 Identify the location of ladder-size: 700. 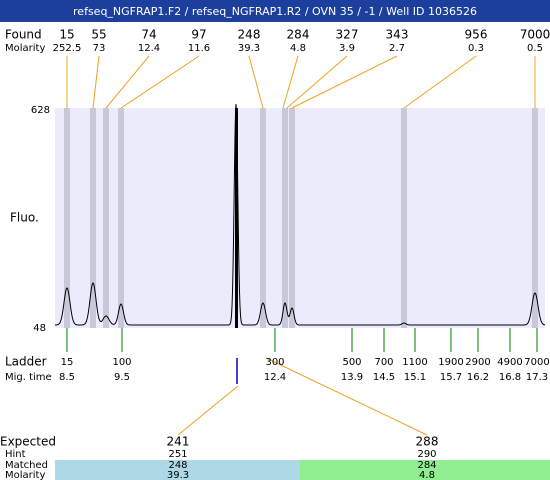
(383, 362).